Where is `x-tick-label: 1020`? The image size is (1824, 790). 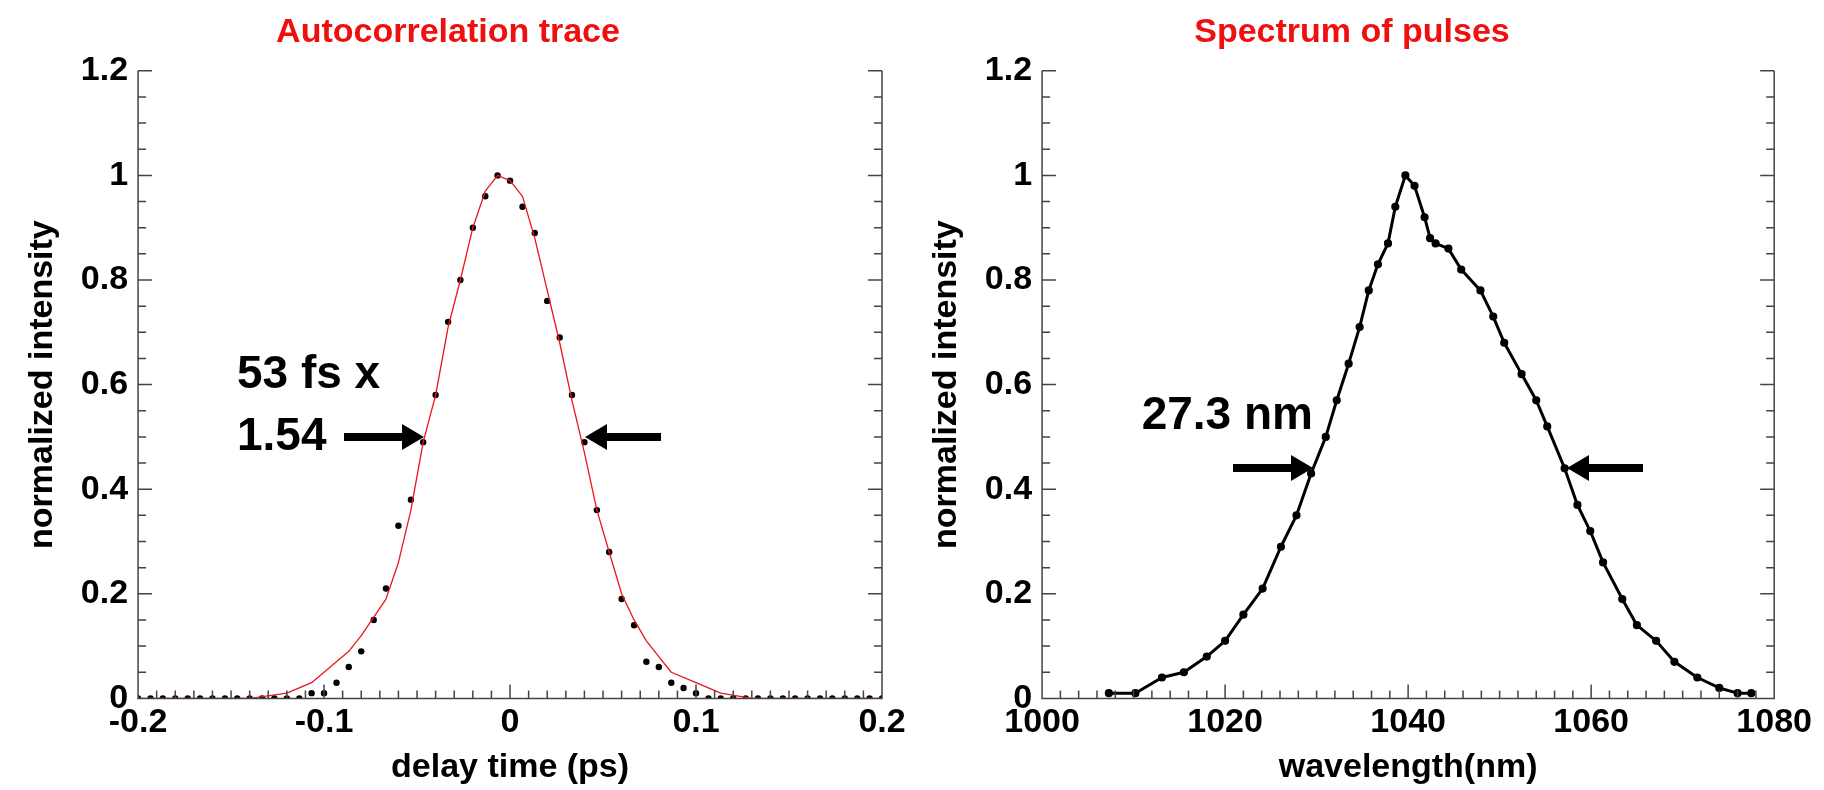 x-tick-label: 1020 is located at coordinates (1225, 720).